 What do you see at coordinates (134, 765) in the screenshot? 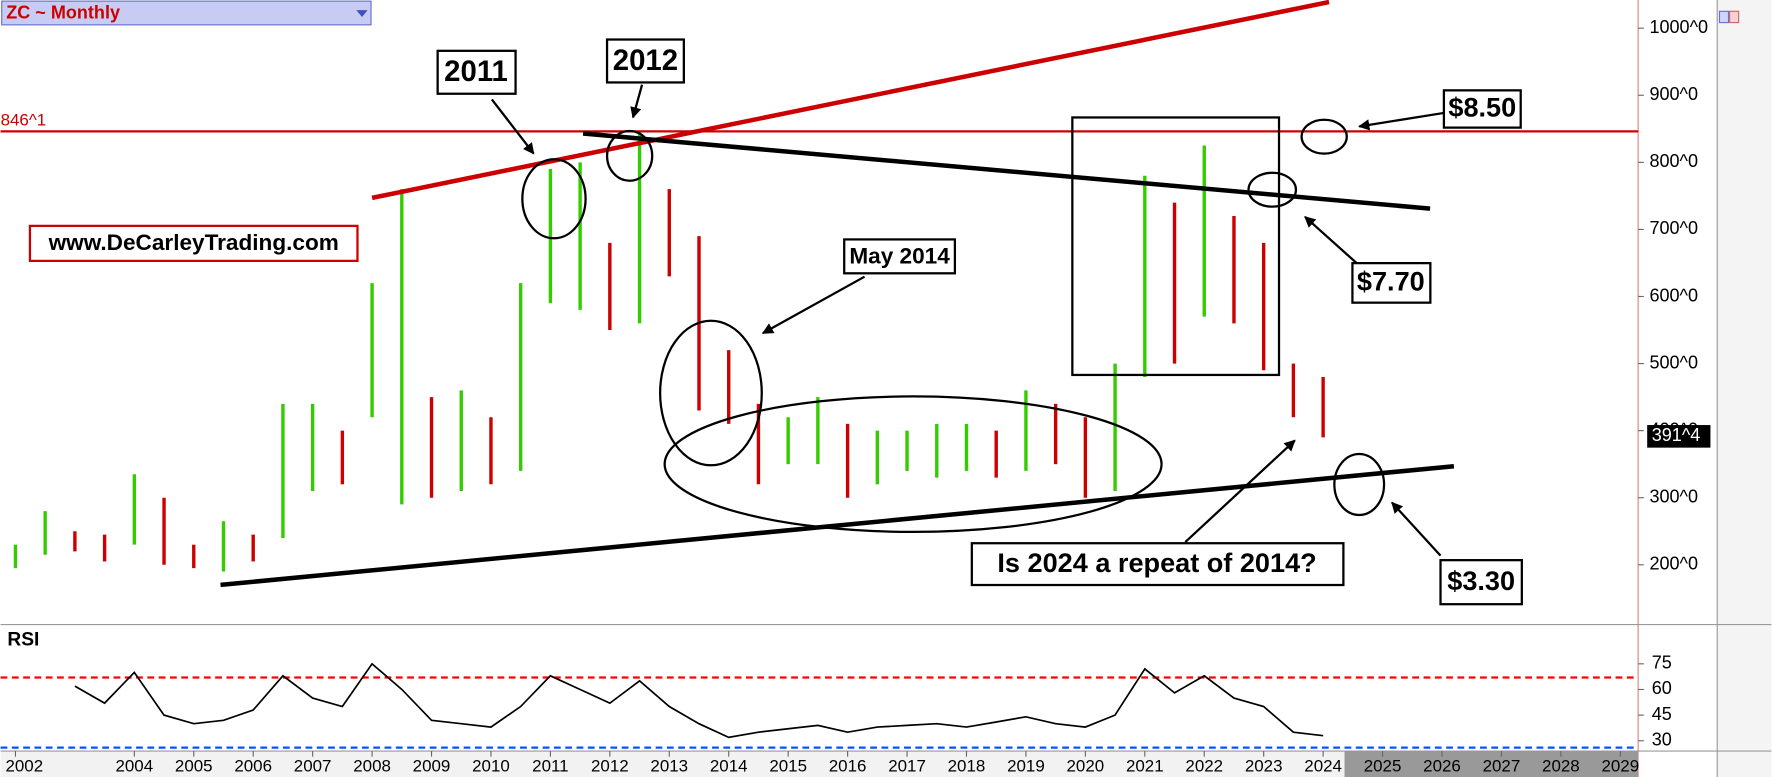
I see `x-tick-label: 2004` at bounding box center [134, 765].